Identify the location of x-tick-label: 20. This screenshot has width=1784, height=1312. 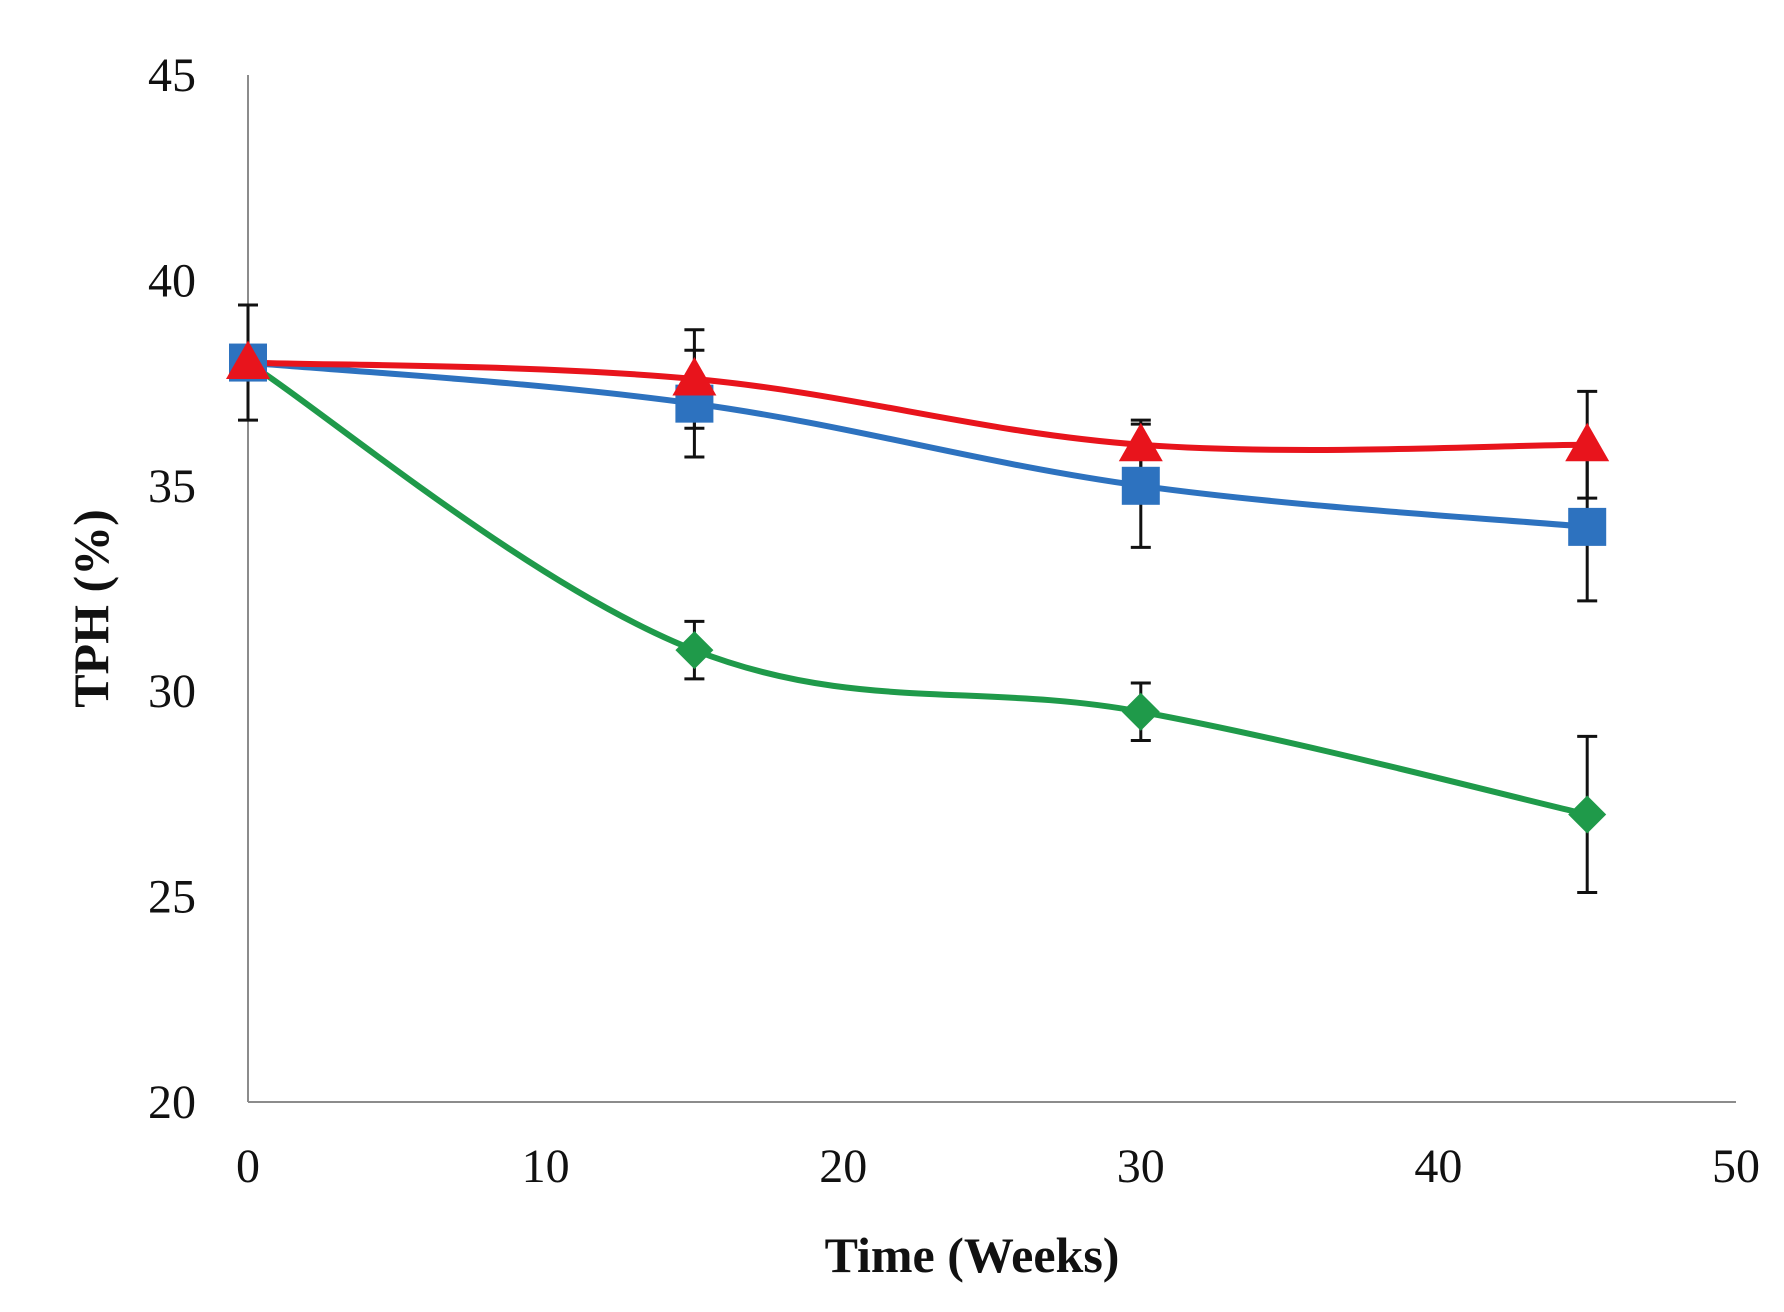
(843, 1166).